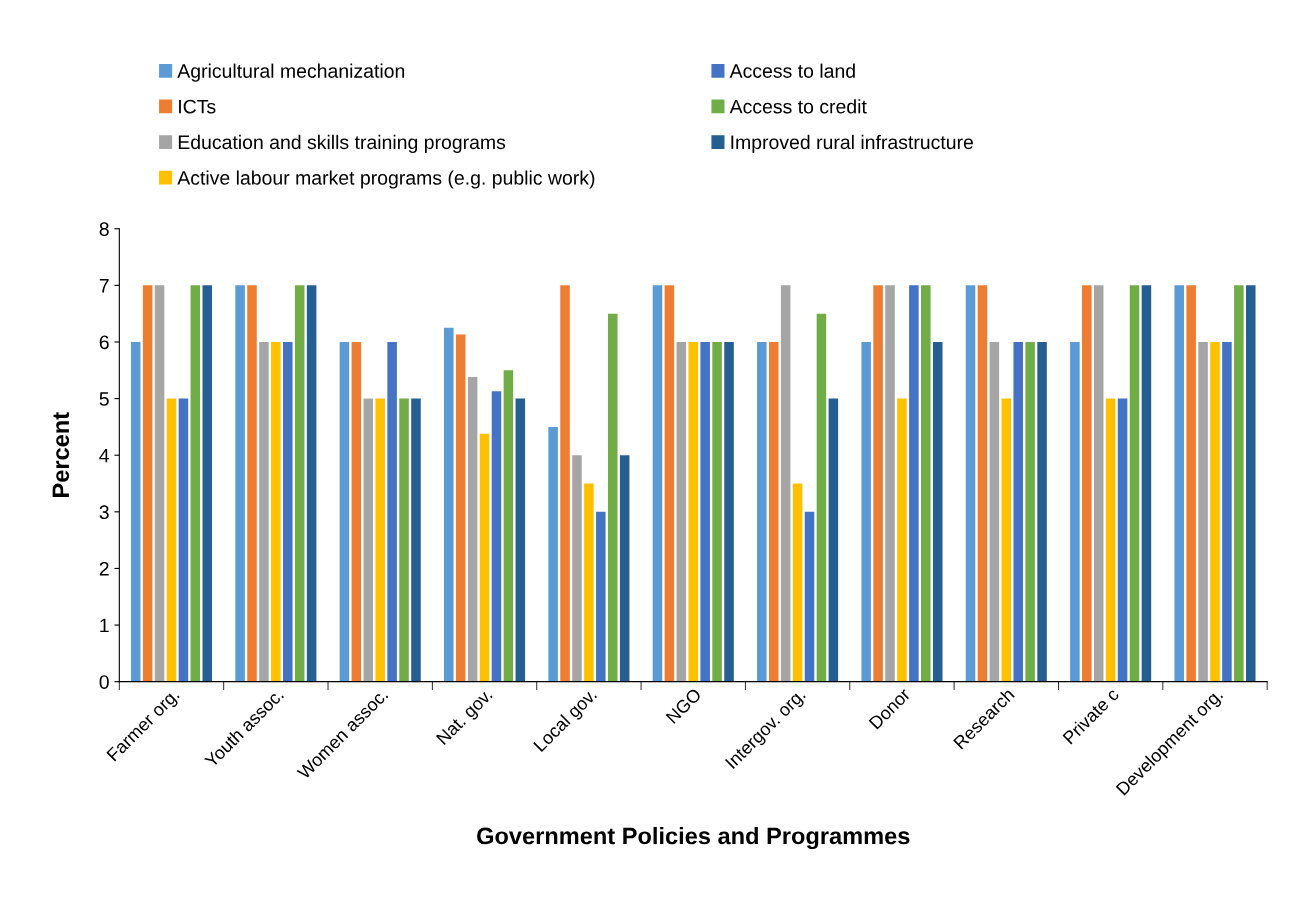  Describe the element at coordinates (291, 72) in the screenshot. I see `legend-label: Agricultural mechanization` at that location.